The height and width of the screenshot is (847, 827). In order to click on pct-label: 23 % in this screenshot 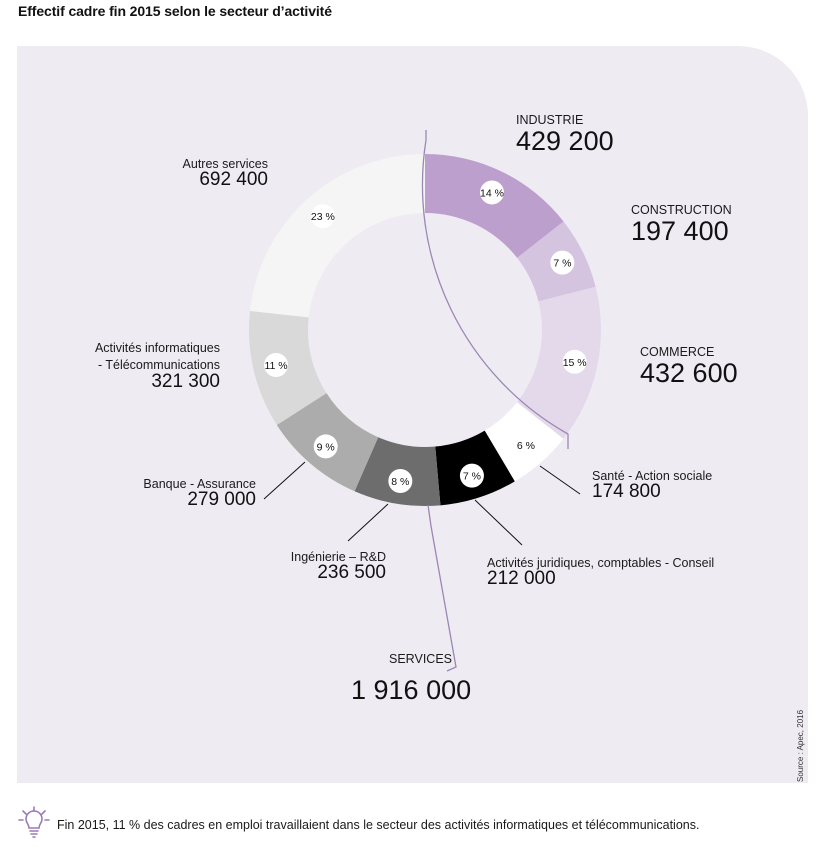, I will do `click(323, 217)`.